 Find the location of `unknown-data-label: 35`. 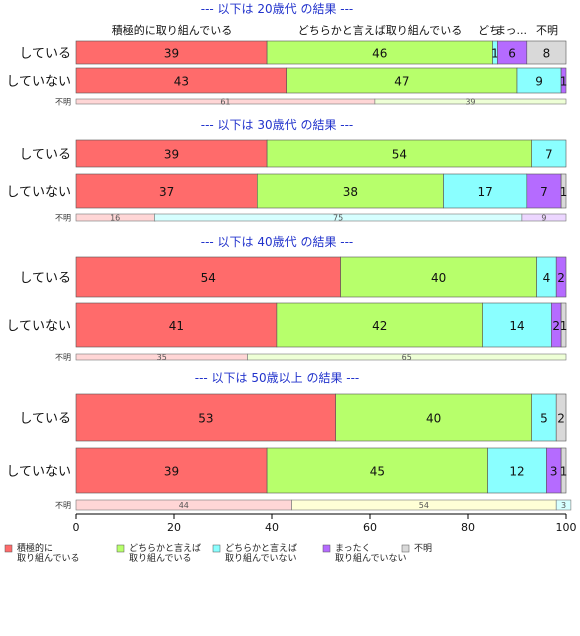

unknown-data-label: 35 is located at coordinates (162, 357).